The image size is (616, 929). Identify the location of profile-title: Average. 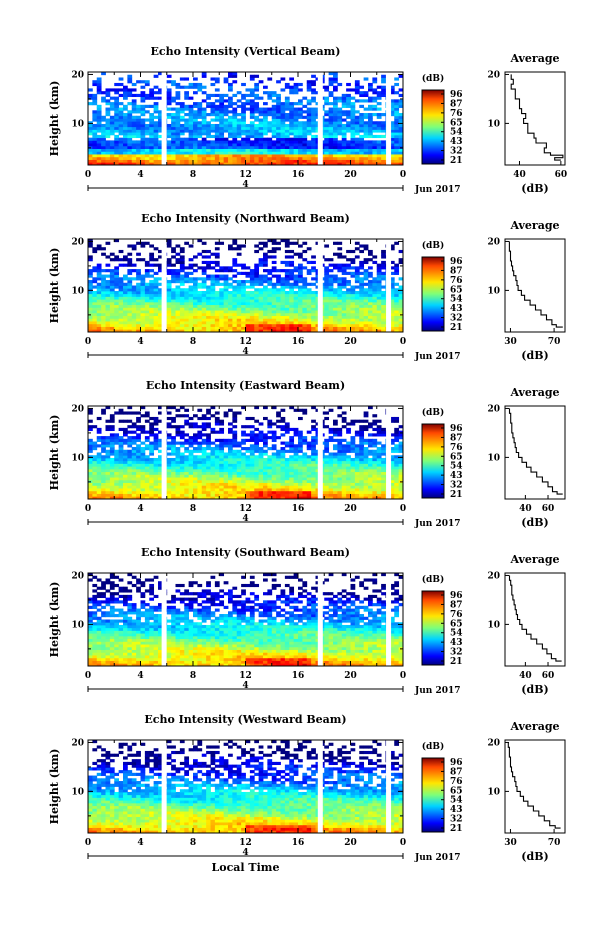
(534, 58).